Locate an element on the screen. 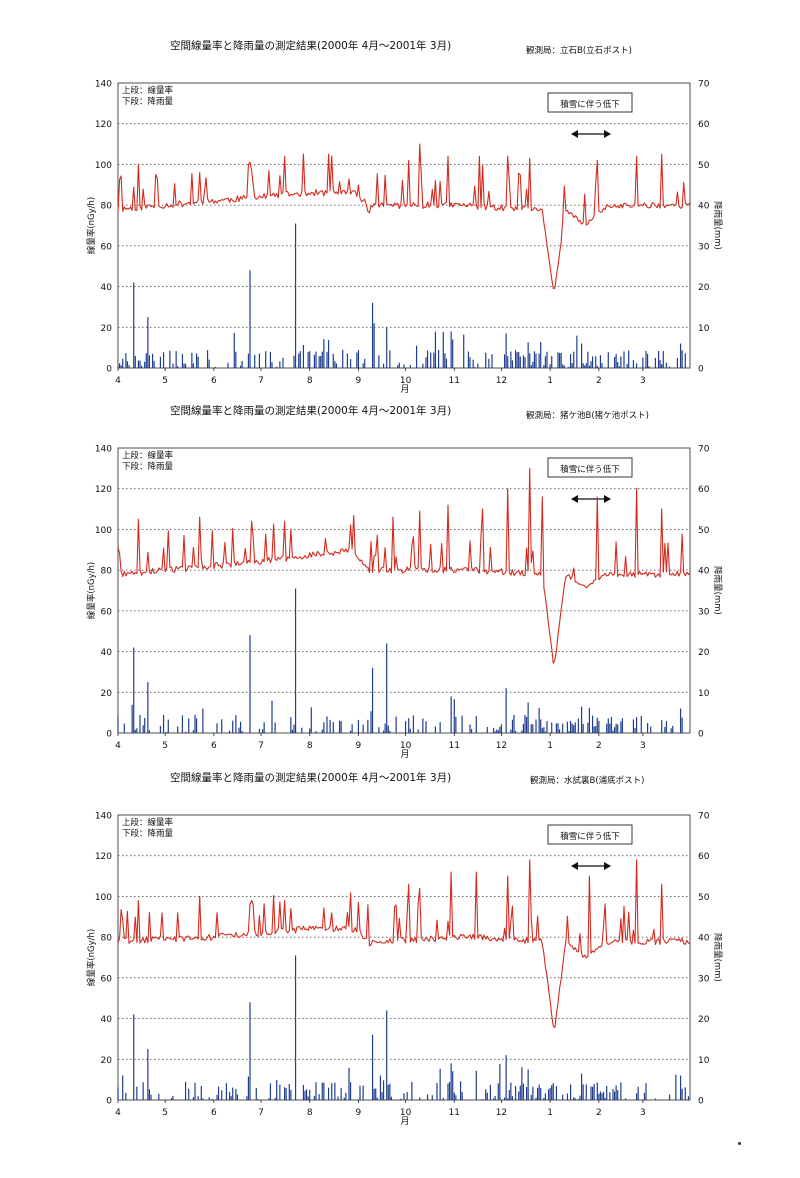 This screenshot has height=1178, width=800. station-label: 観測局：猪ケ池B(猪ケ池ポスト) is located at coordinates (587, 416).